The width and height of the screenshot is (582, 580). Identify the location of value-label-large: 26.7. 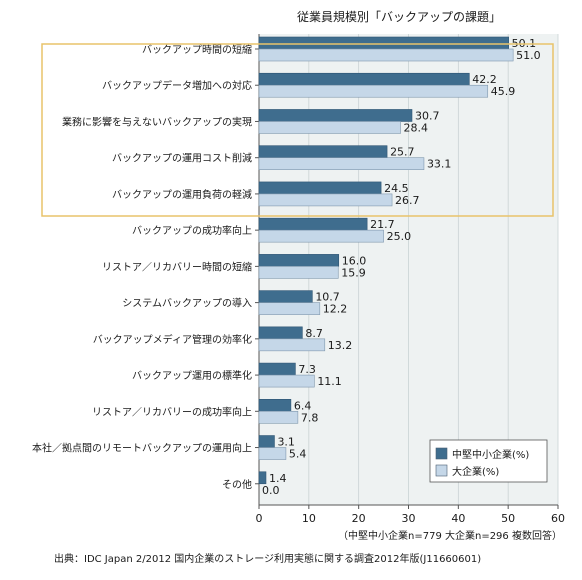
(407, 200).